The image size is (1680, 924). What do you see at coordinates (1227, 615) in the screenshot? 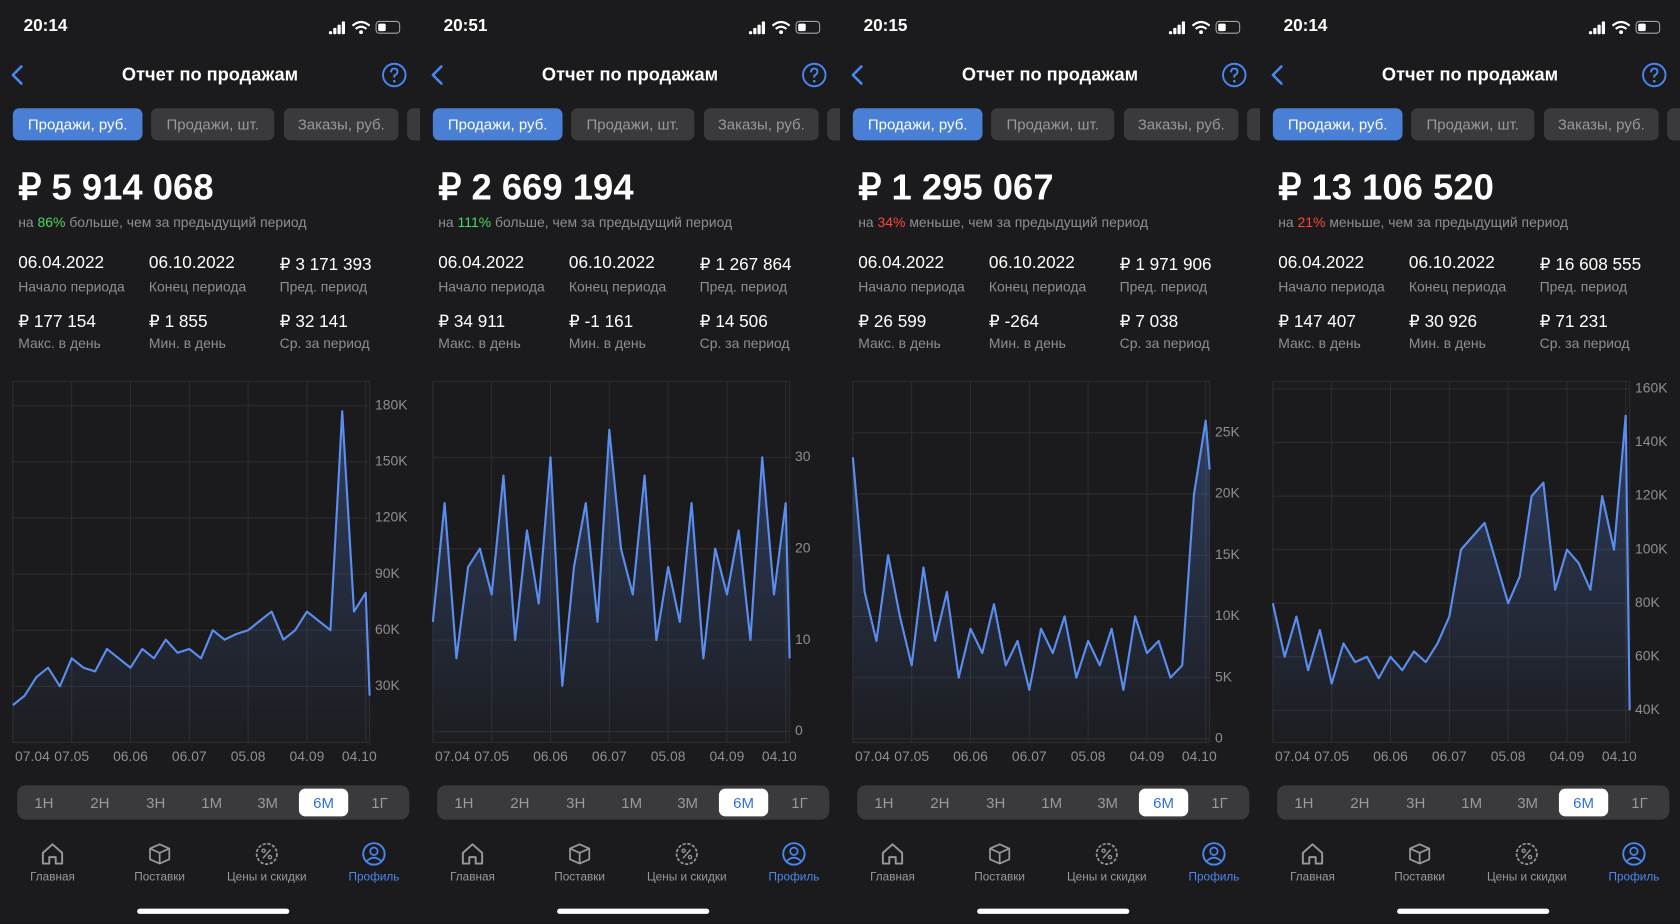
I see `y-tick-label: 10K` at bounding box center [1227, 615].